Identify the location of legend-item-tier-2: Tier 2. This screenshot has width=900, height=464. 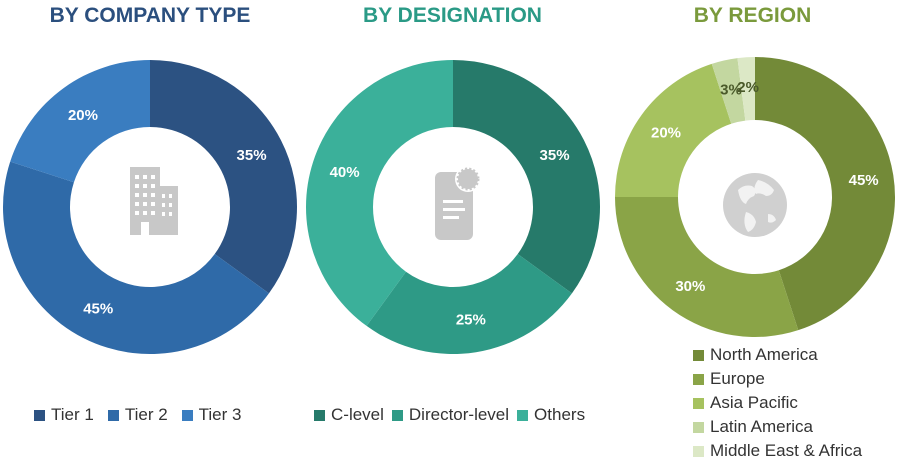
(137, 415).